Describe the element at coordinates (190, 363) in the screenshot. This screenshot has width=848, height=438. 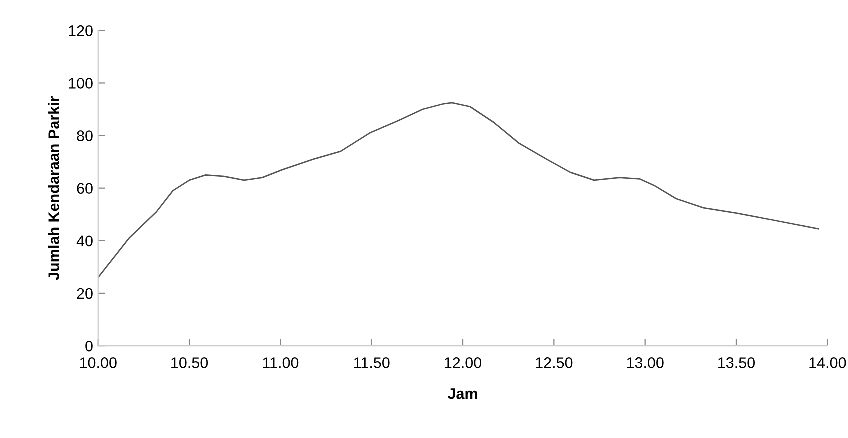
I see `x-tick-label: 10.50` at that location.